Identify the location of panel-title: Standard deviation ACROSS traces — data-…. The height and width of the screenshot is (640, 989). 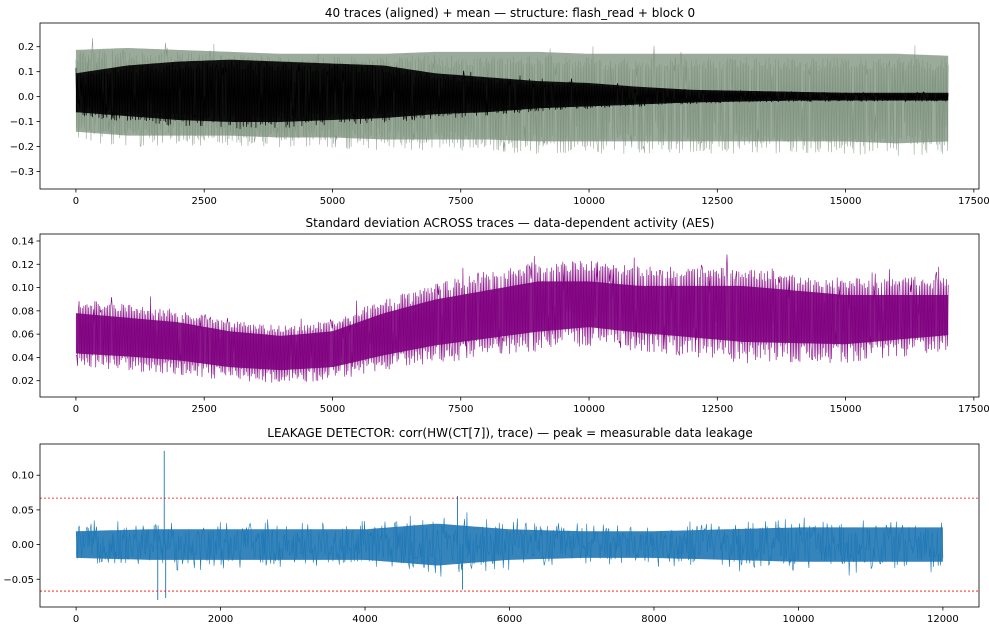
(510, 223).